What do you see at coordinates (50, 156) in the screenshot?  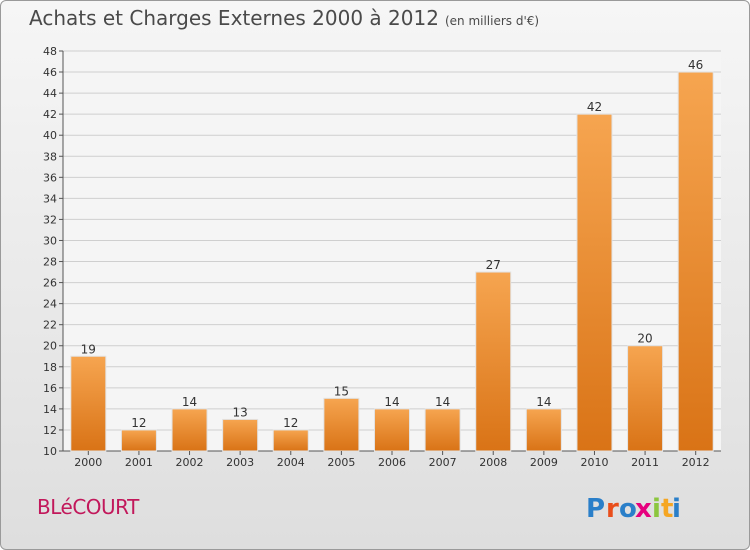 I see `y-tick-label: 38` at bounding box center [50, 156].